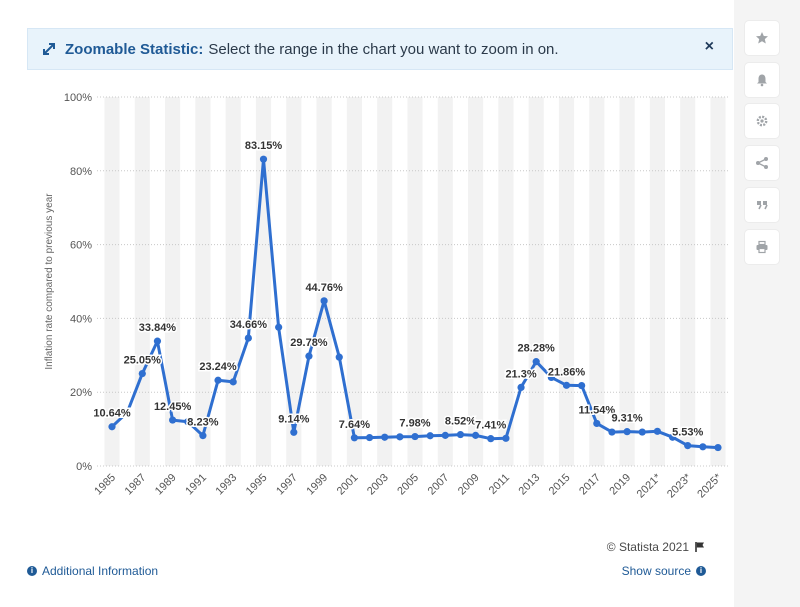  I want to click on x-tick-label: 1985, so click(105, 485).